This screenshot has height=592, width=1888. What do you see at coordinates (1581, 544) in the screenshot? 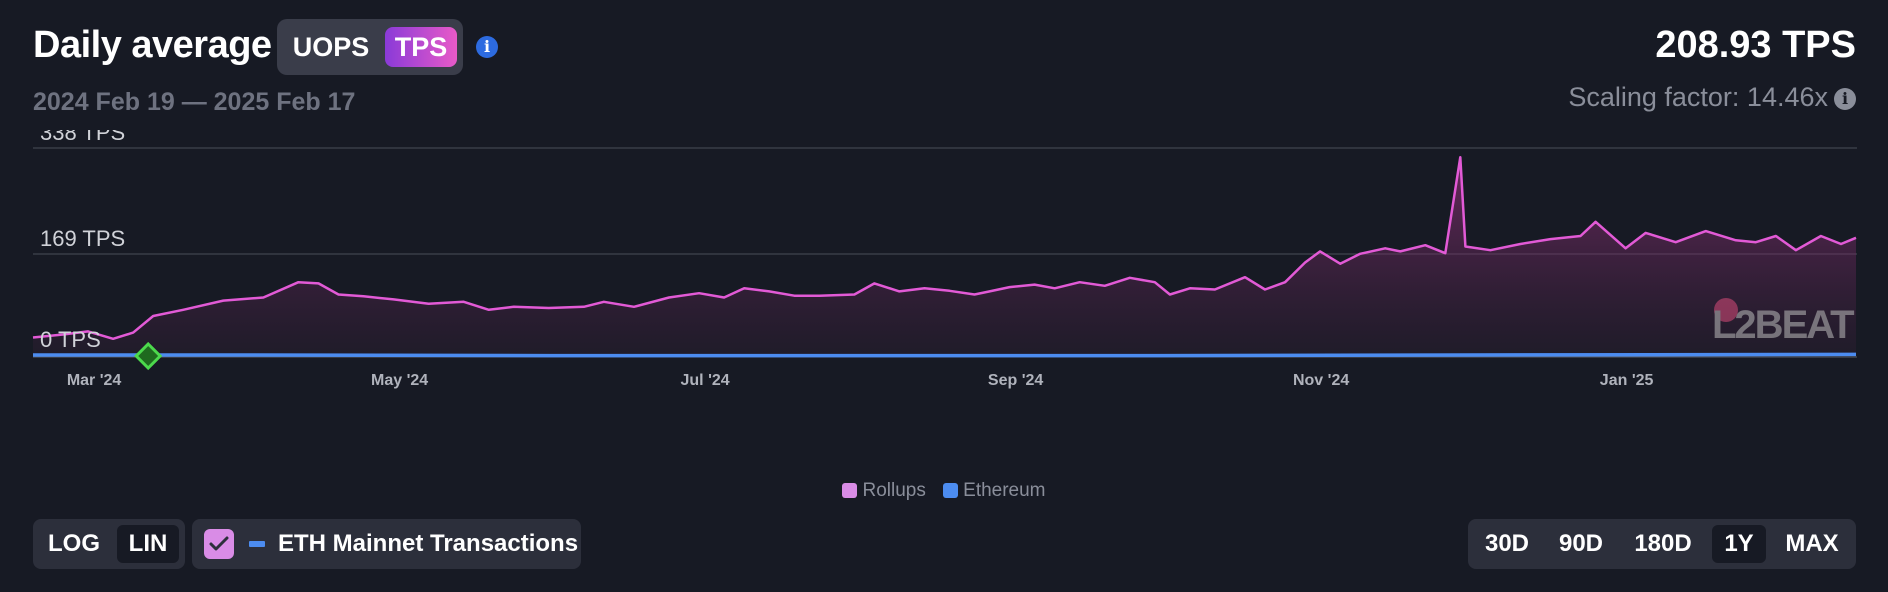
I see `range-90d-button: 90D` at bounding box center [1581, 544].